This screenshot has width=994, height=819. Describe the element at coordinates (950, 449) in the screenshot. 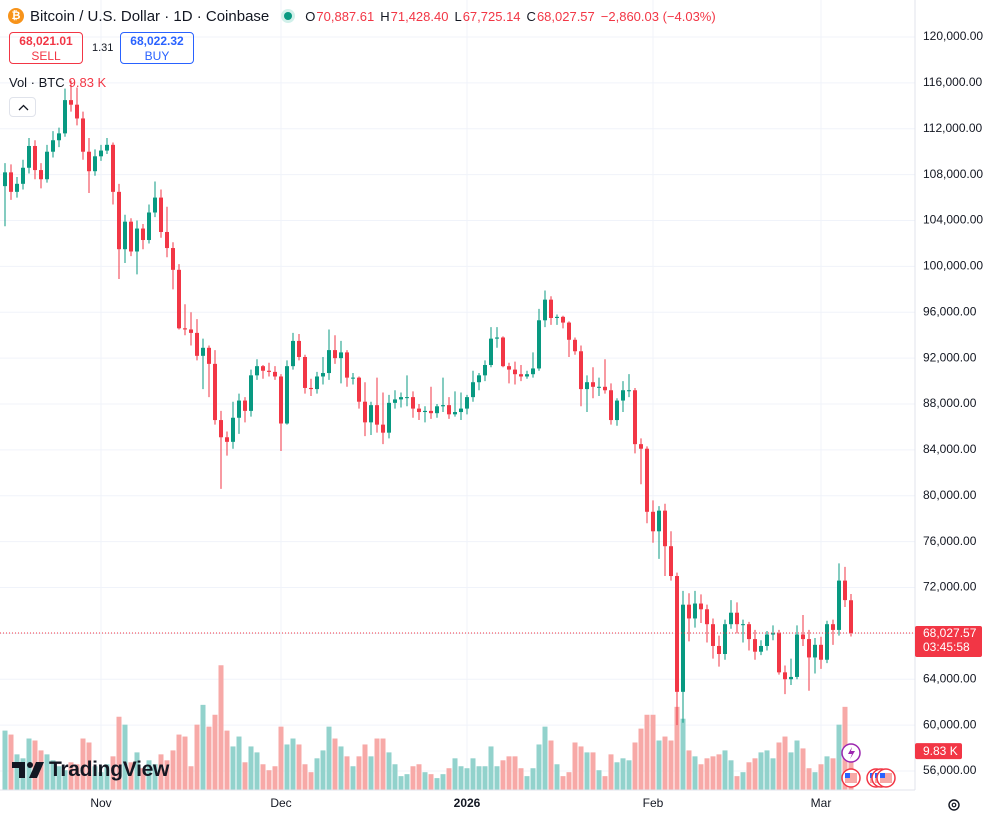

I see `y-tick-label: 84,000.00` at that location.